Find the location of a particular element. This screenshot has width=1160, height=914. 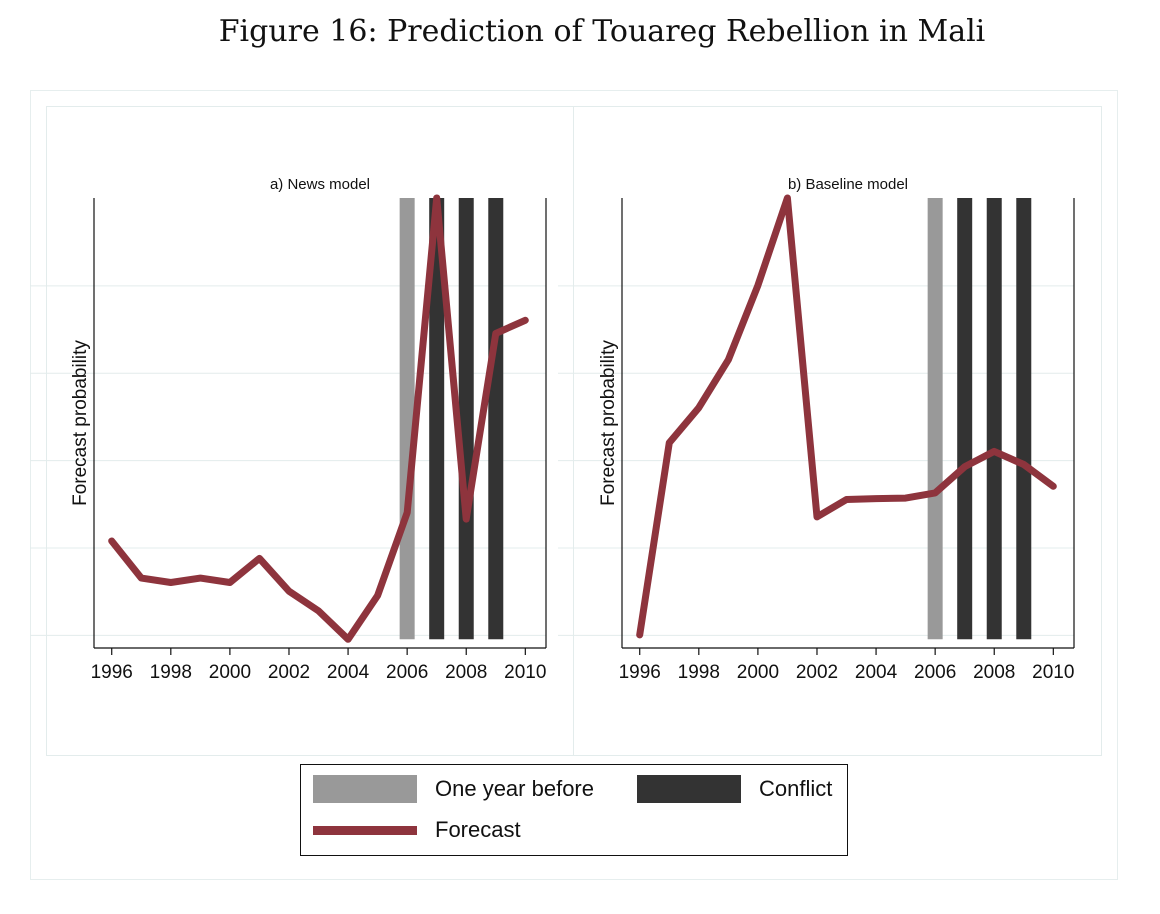

panel-1-bar-one-year-before-2006 is located at coordinates (407, 419).